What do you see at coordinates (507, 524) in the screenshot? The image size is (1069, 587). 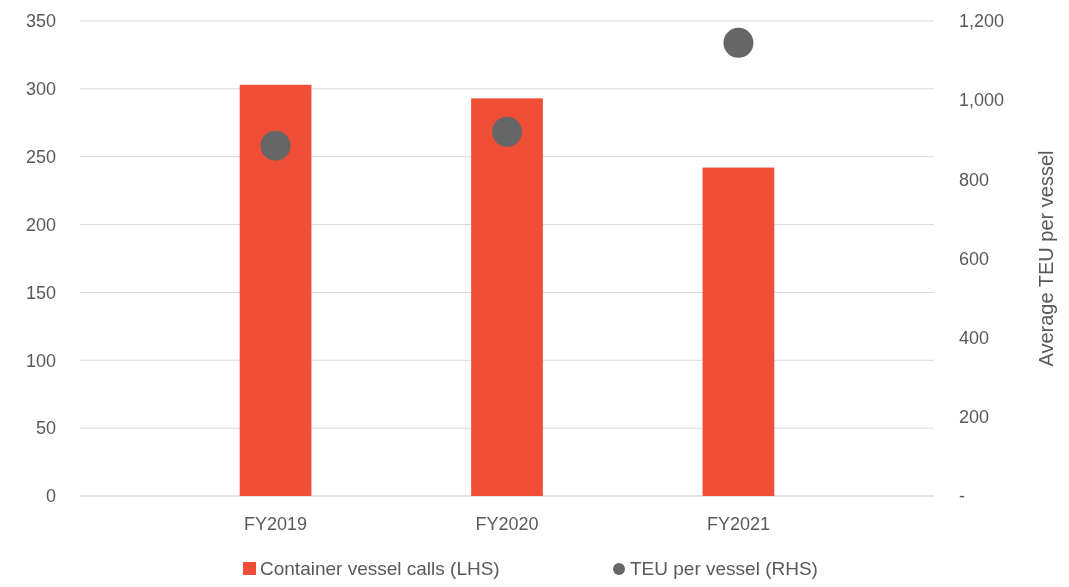 I see `x-tick-label: FY2020` at bounding box center [507, 524].